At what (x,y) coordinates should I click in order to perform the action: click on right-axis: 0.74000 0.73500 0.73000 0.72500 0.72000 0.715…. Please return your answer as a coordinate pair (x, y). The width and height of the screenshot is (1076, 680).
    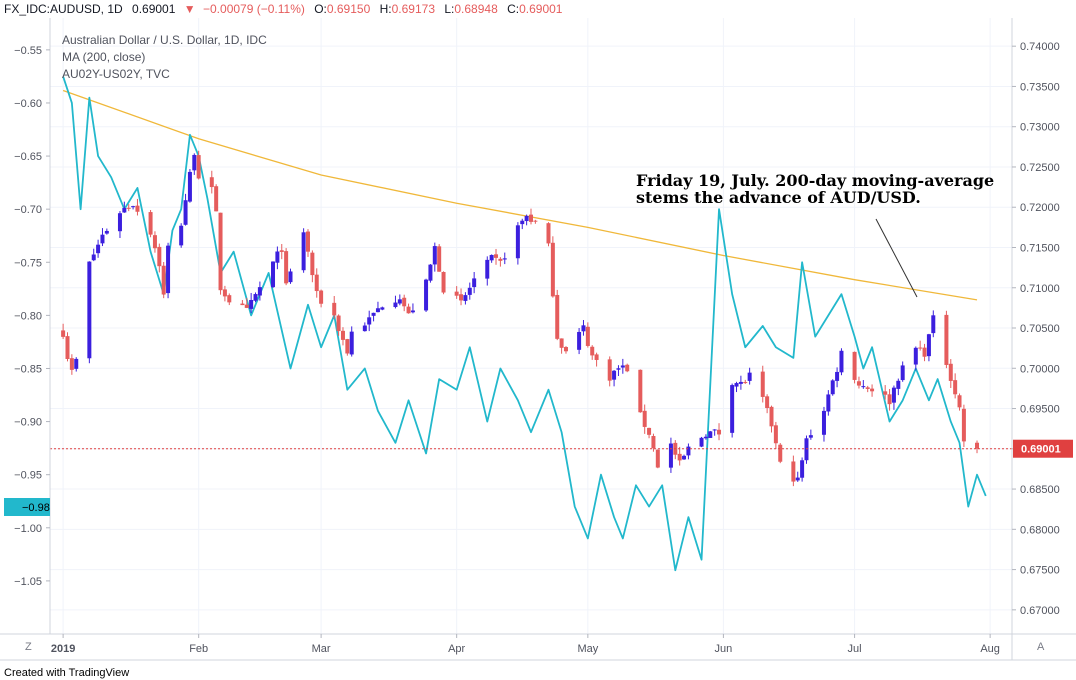
    Looking at the image, I should click on (1036, 329).